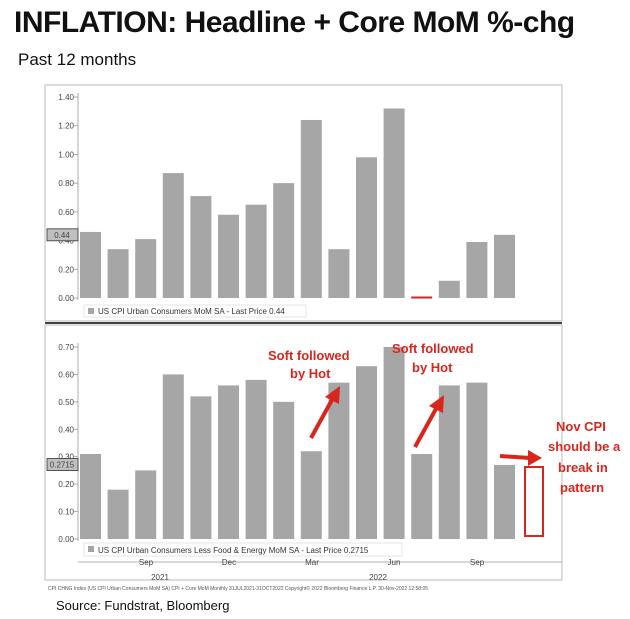 The image size is (630, 619). Describe the element at coordinates (394, 562) in the screenshot. I see `x-tick-jun-2022: Jun` at that location.